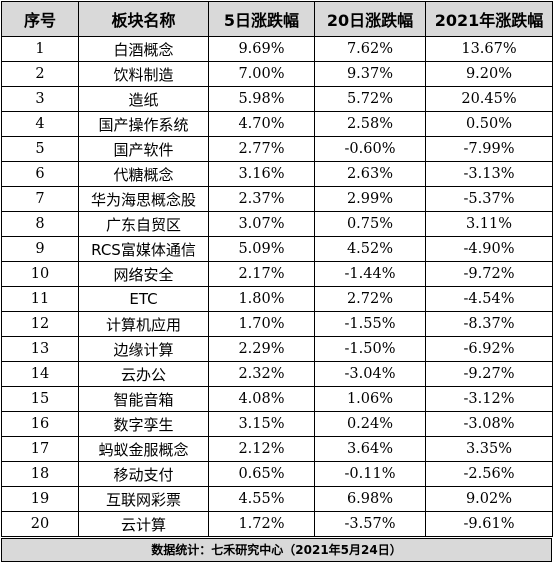 This screenshot has width=553, height=563. Describe the element at coordinates (143, 199) in the screenshot. I see `sector-name: 华为海思概念股` at that location.